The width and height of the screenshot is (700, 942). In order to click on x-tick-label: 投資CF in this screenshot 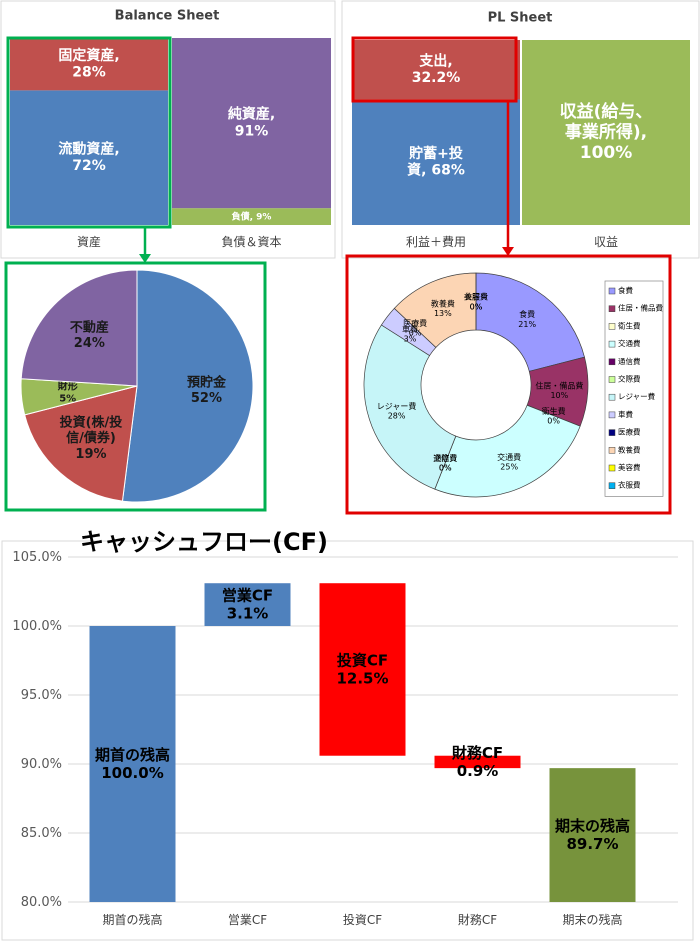, I will do `click(362, 919)`.